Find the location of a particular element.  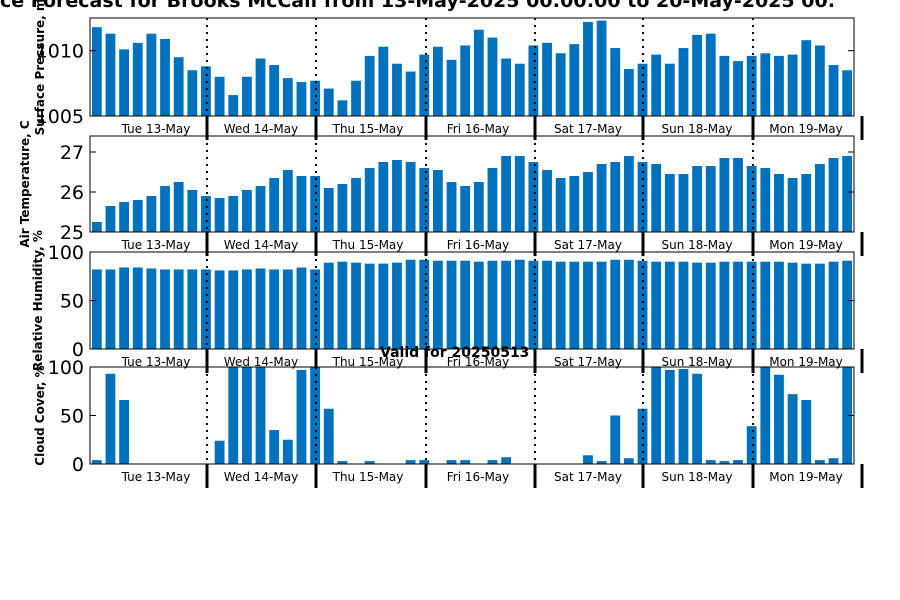

day-label-p0-6: Mon 19-May is located at coordinates (806, 129).